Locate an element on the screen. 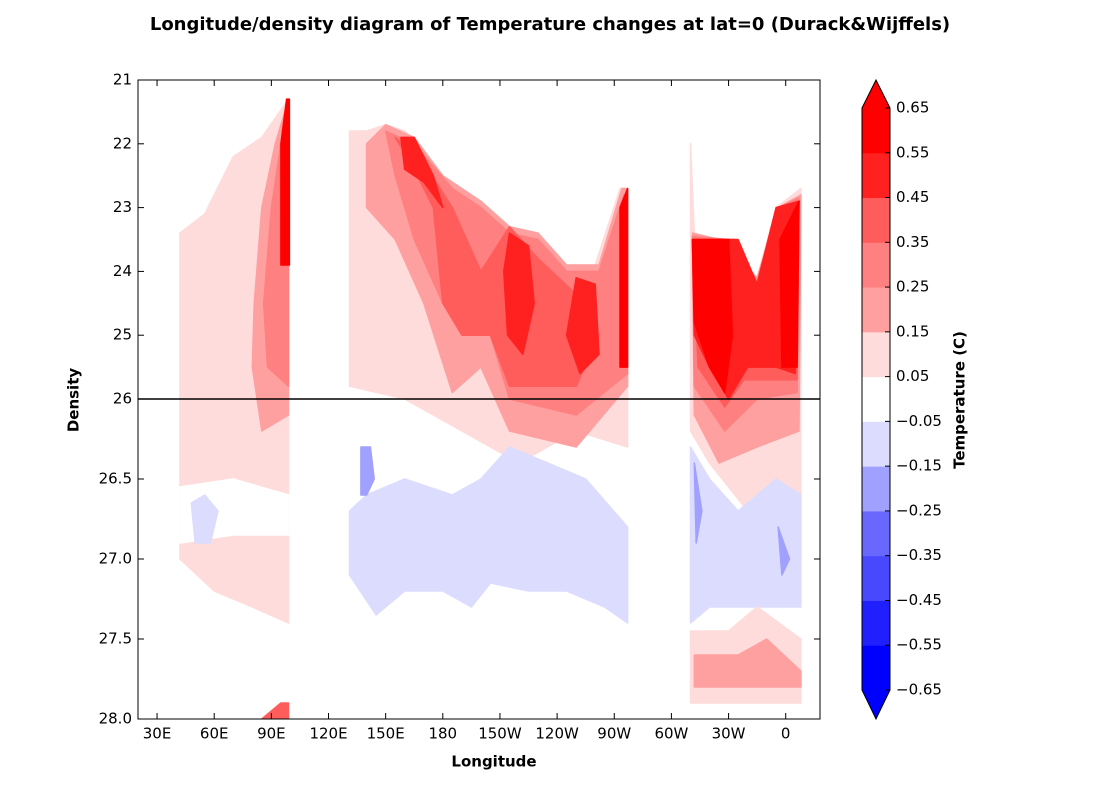 This screenshot has width=1100, height=800. colorbar-tick-label: −0.55 is located at coordinates (919, 645).